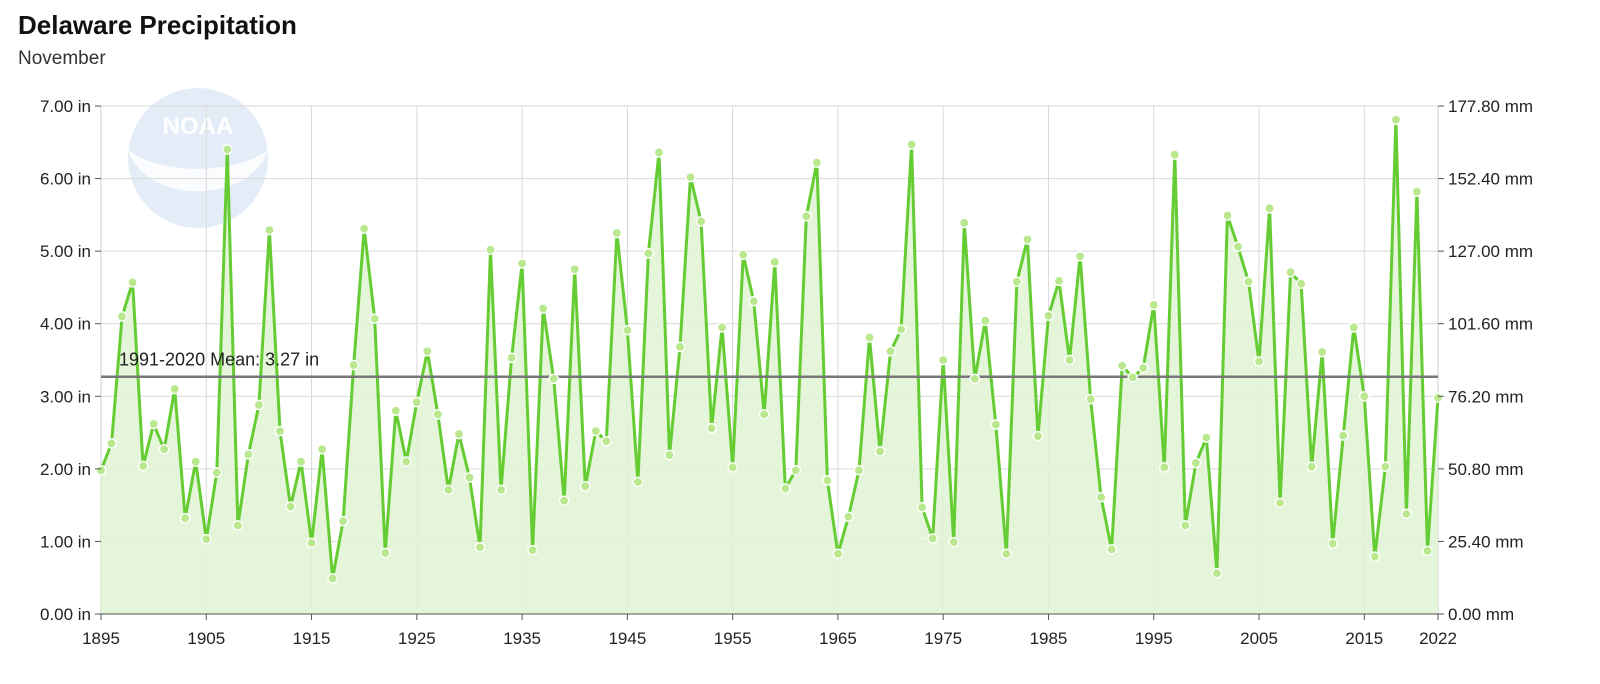 The height and width of the screenshot is (684, 1600). Describe the element at coordinates (164, 449) in the screenshot. I see `data-point-1901` at that location.